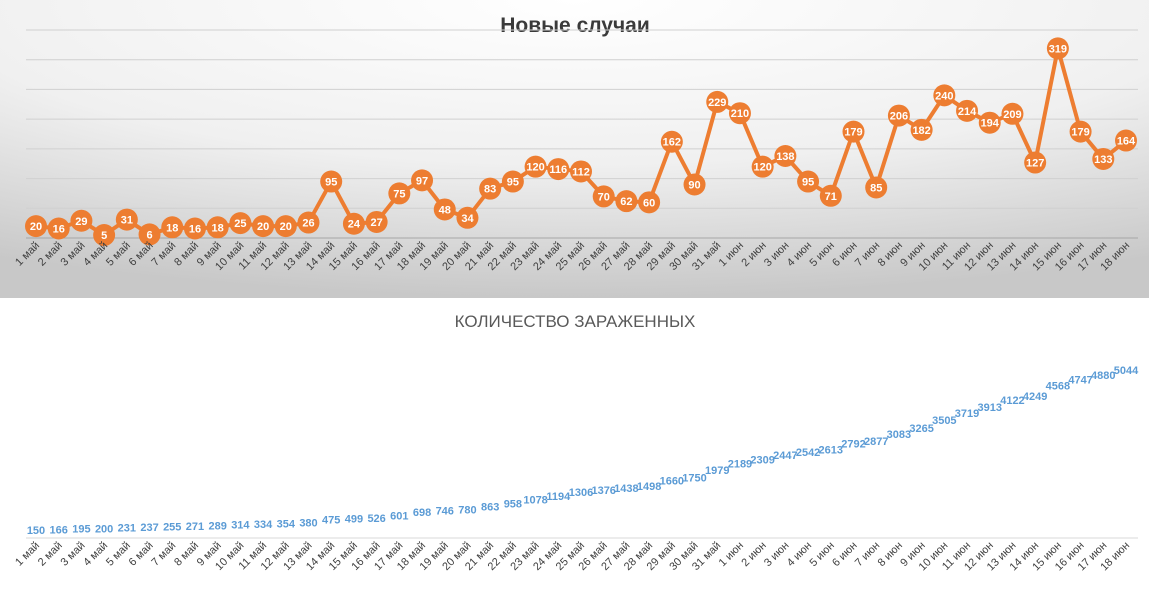  Describe the element at coordinates (785, 456) in the screenshot. I see `data-label: 2447` at that location.